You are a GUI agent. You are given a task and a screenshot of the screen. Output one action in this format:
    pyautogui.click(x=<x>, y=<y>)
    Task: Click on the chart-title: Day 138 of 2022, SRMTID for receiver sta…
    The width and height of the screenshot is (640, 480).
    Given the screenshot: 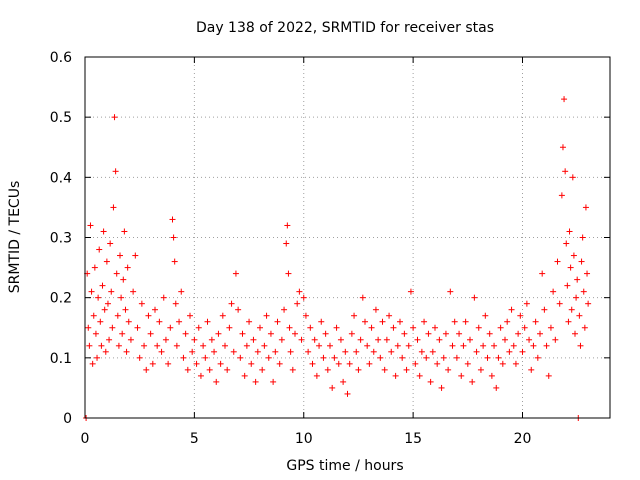 What is the action you would take?
    pyautogui.click(x=345, y=28)
    